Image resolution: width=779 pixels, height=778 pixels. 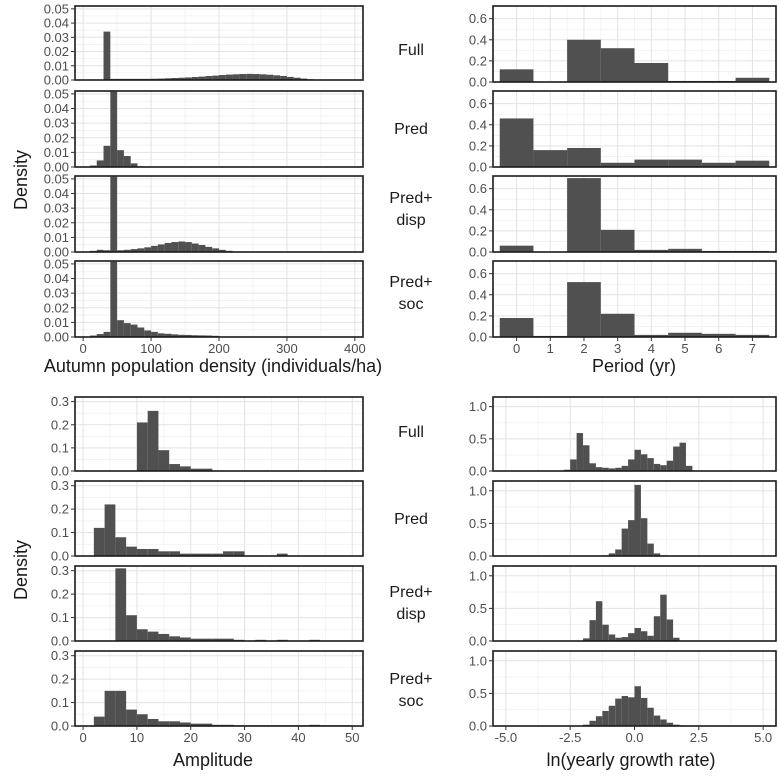 I want to click on panel-a-full-ytick-label: 0.02, so click(x=56, y=51).